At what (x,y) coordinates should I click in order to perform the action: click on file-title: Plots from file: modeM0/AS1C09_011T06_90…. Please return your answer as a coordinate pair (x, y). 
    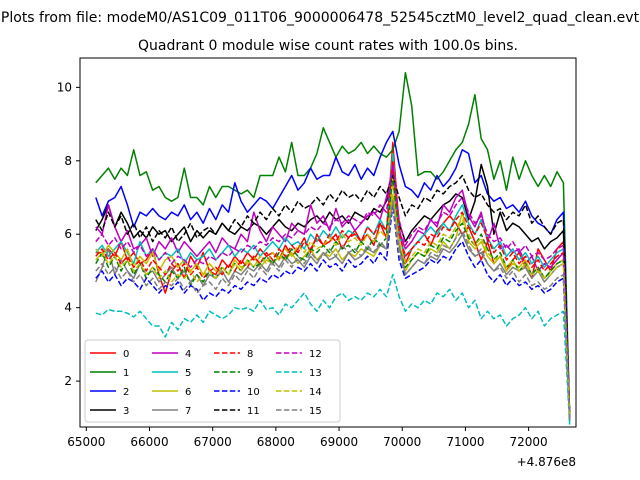
    Looking at the image, I should click on (320, 18).